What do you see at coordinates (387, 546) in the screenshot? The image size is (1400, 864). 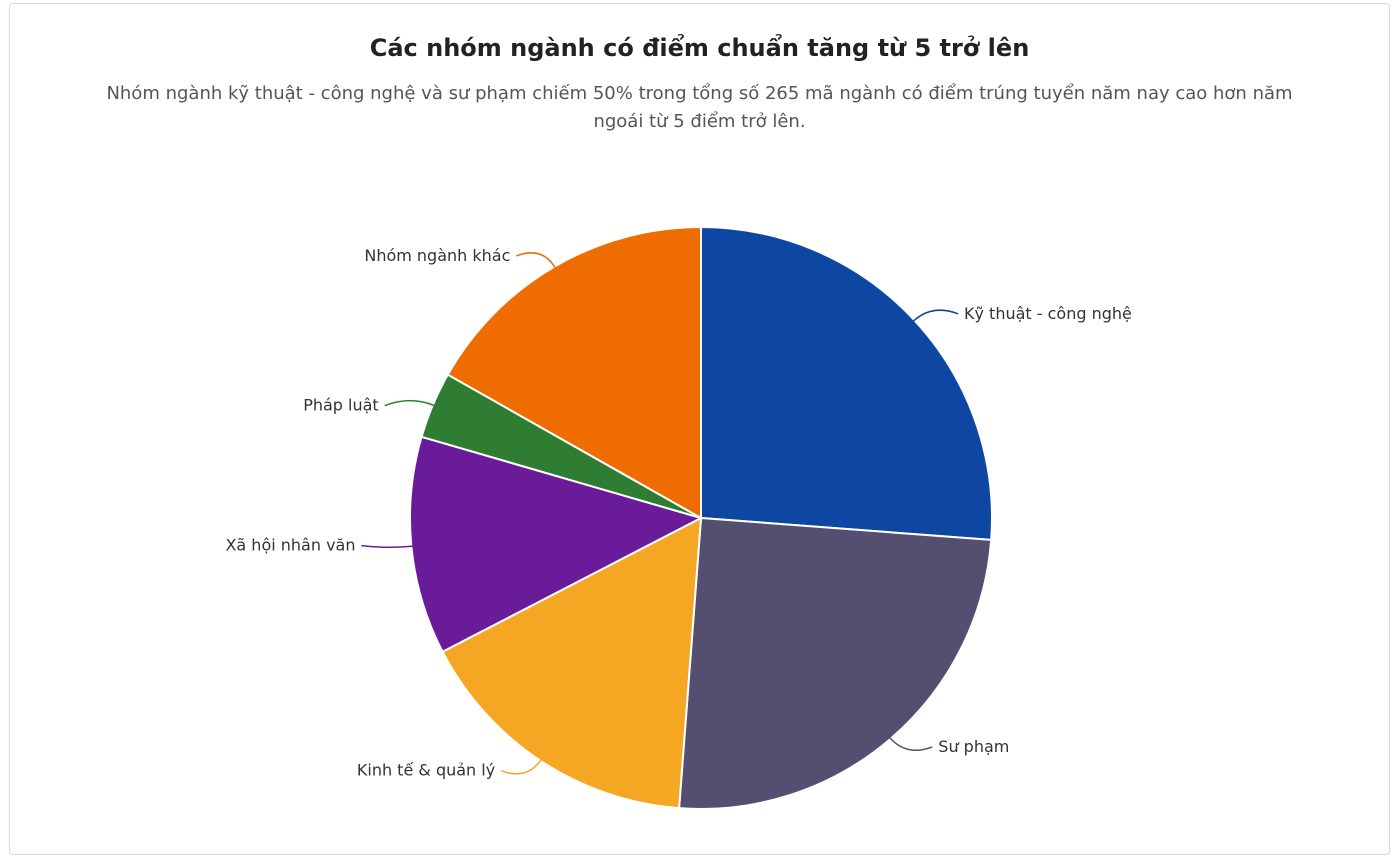 I see `pie-connector-xa-hoi-nhan-van` at bounding box center [387, 546].